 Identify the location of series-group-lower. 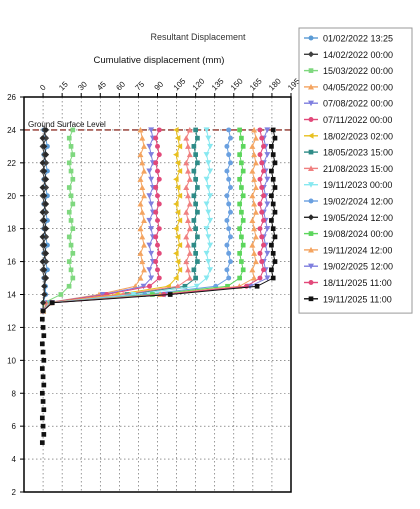
(43, 380).